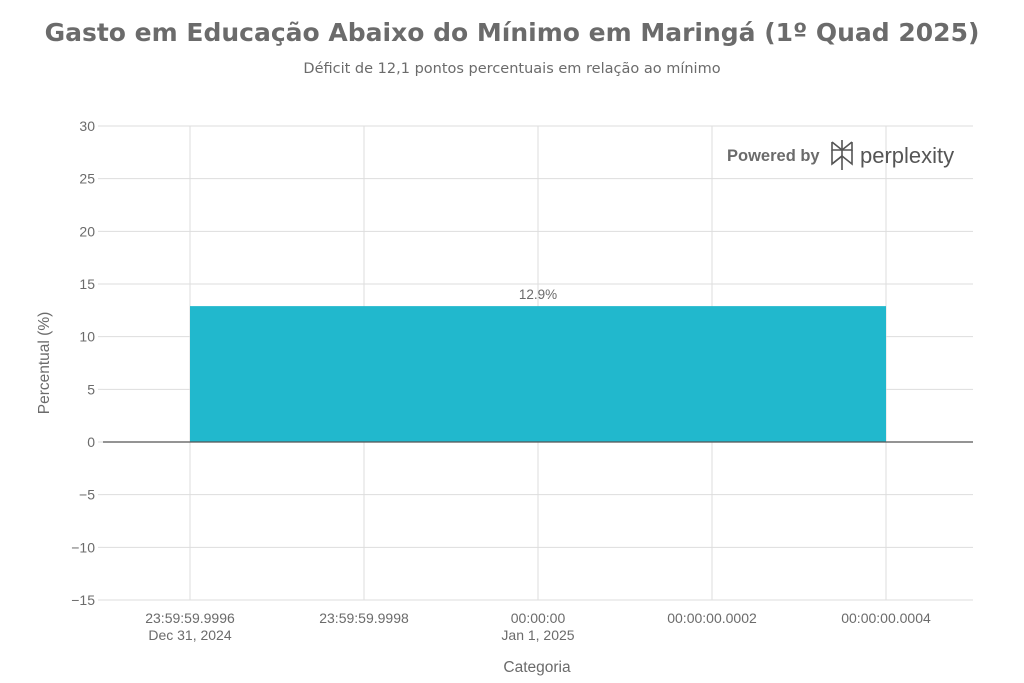 This screenshot has height=683, width=1024. Describe the element at coordinates (538, 374) in the screenshot. I see `bar` at that location.